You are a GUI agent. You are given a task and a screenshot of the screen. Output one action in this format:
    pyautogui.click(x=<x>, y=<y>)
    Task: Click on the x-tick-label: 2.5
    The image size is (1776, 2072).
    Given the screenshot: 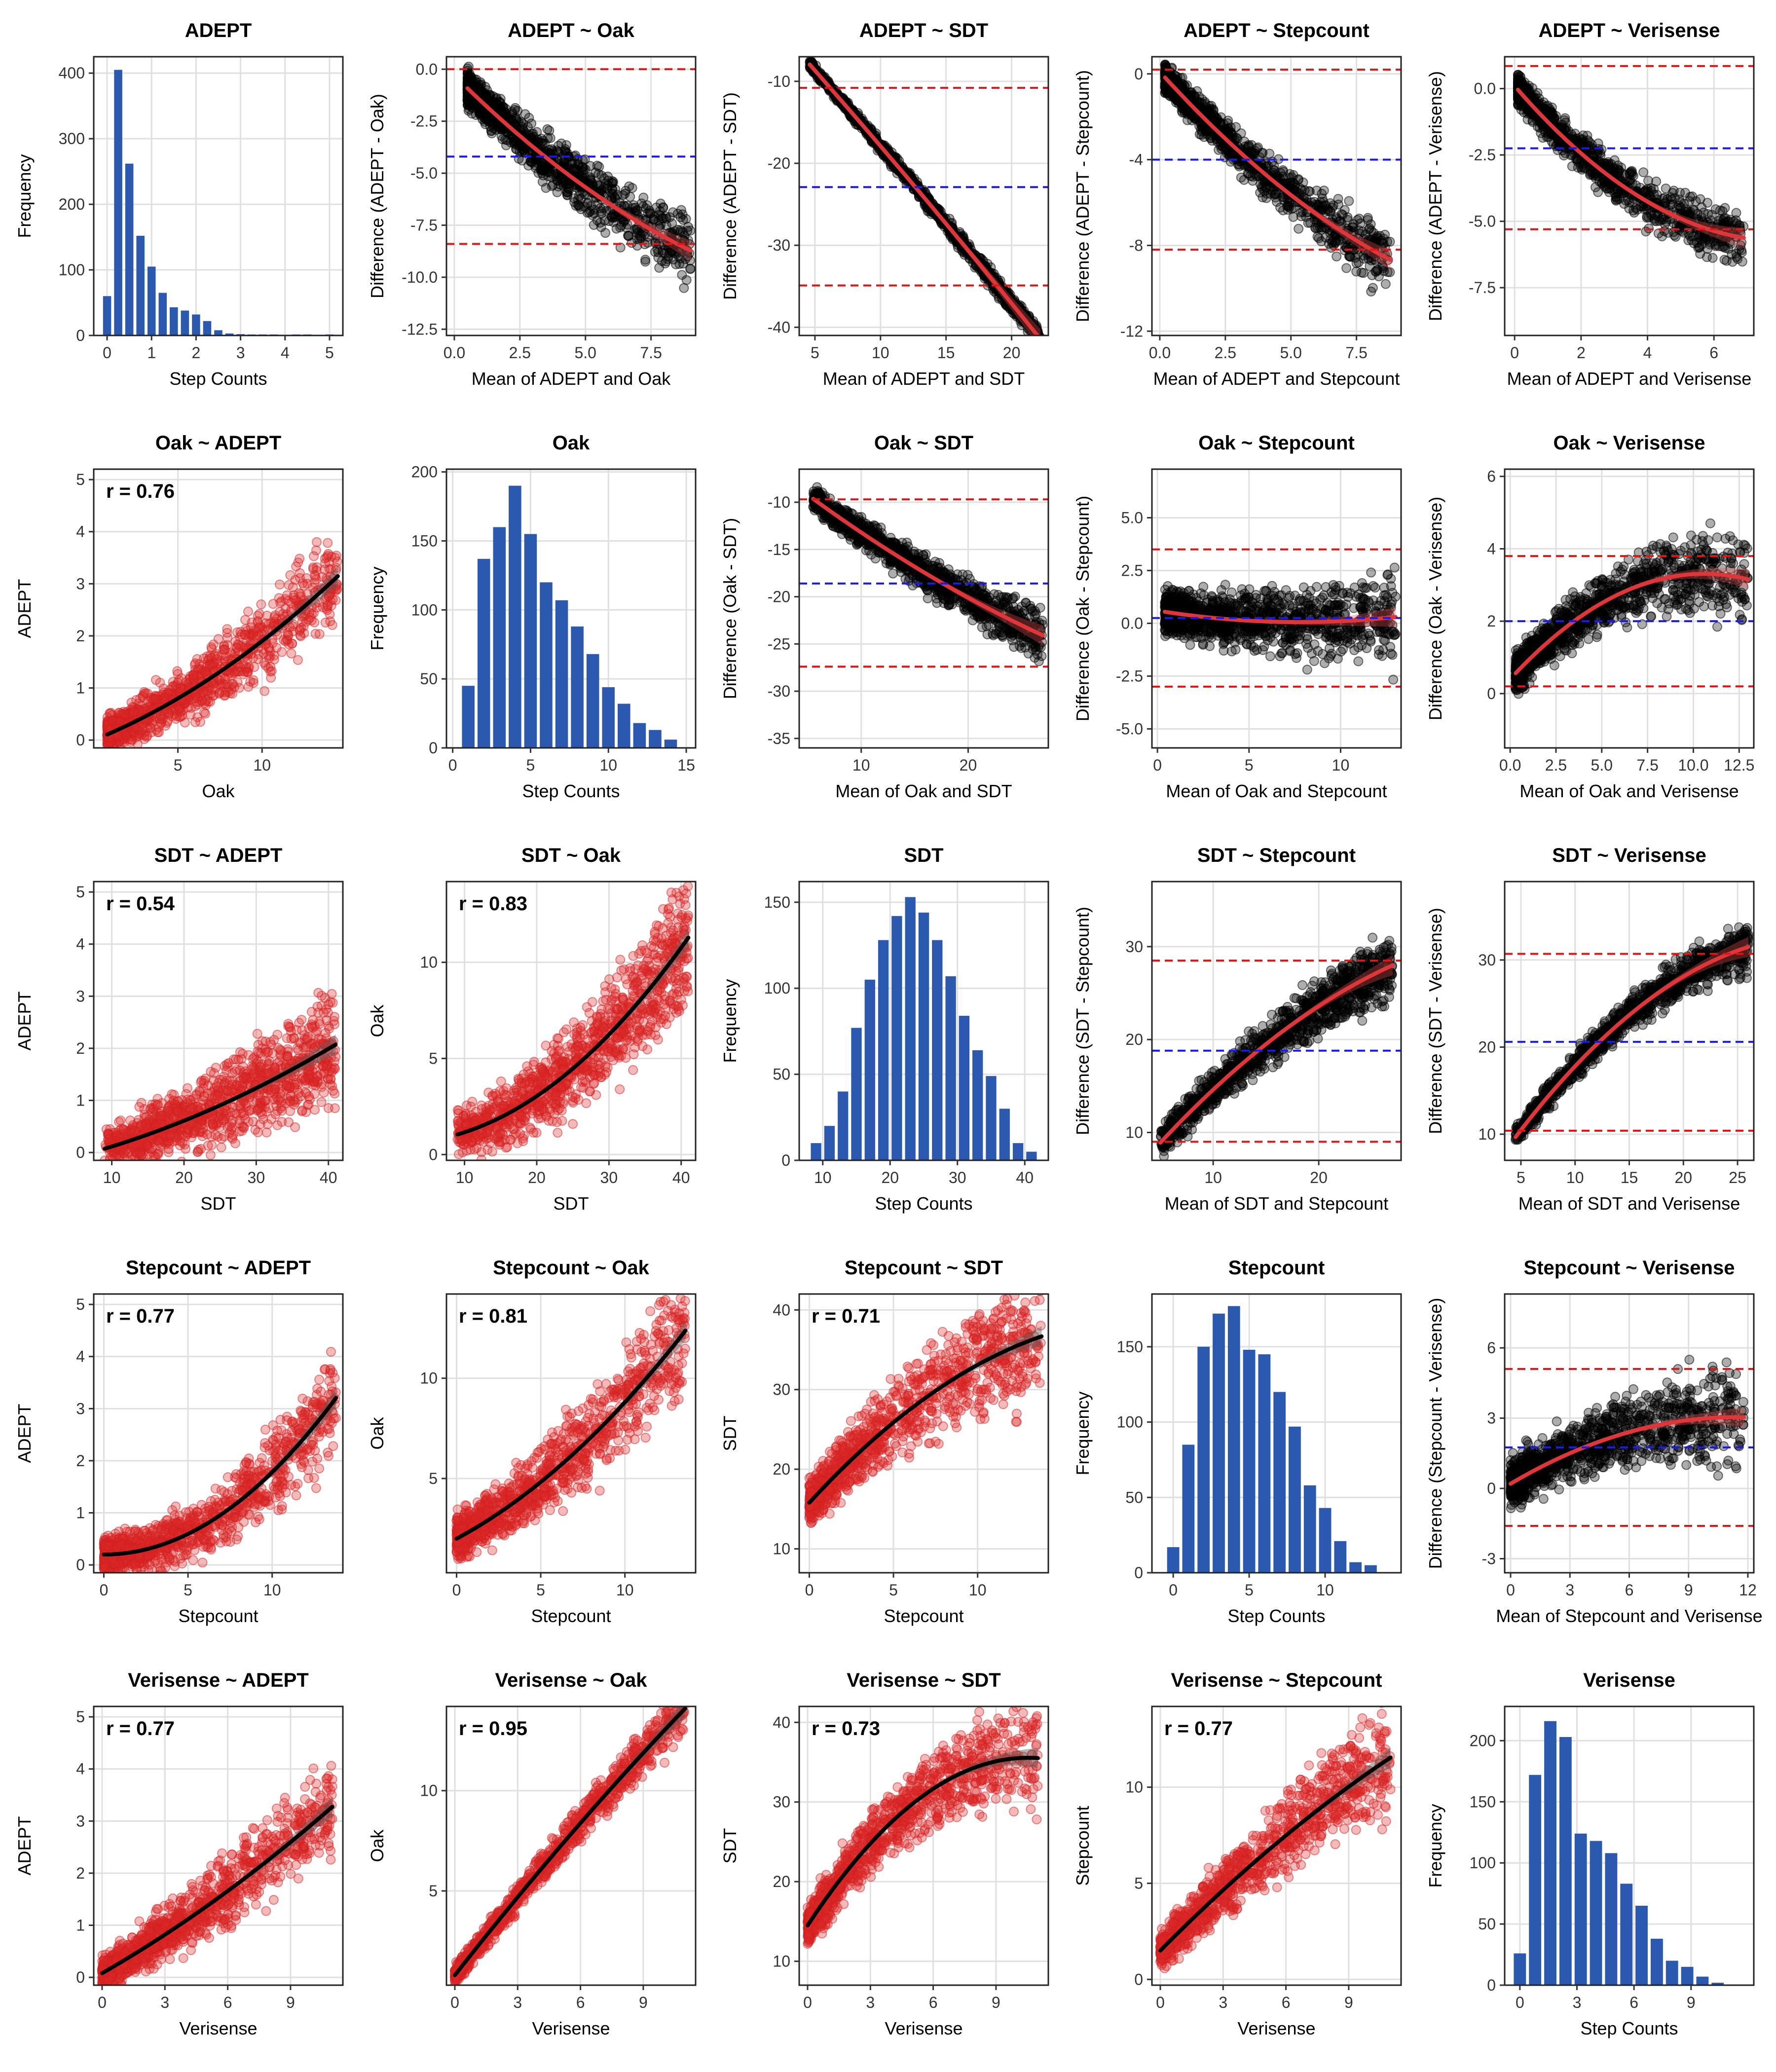 What is the action you would take?
    pyautogui.click(x=520, y=353)
    